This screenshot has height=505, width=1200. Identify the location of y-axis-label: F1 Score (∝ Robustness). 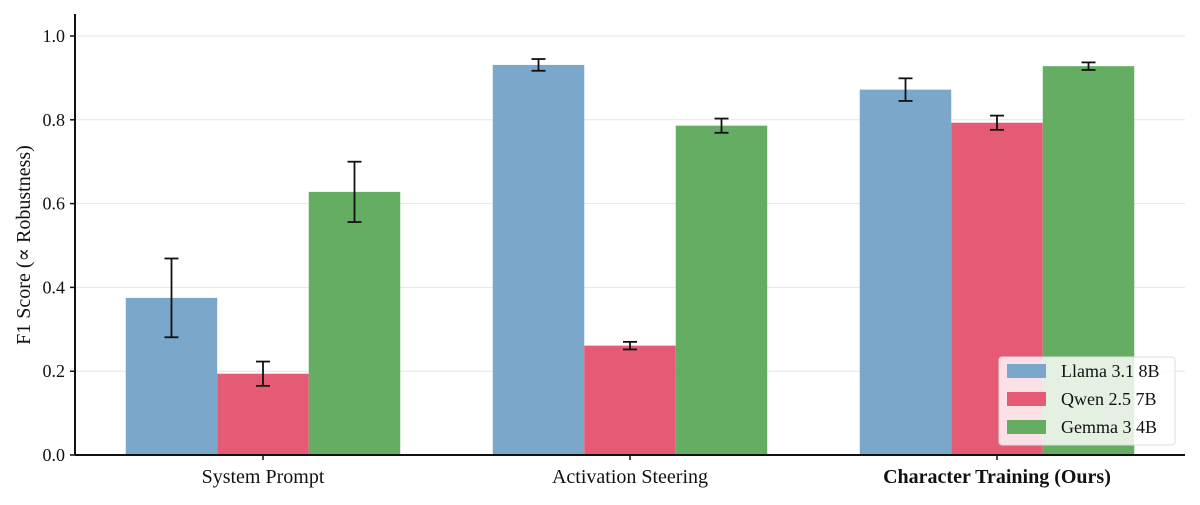
(24, 245).